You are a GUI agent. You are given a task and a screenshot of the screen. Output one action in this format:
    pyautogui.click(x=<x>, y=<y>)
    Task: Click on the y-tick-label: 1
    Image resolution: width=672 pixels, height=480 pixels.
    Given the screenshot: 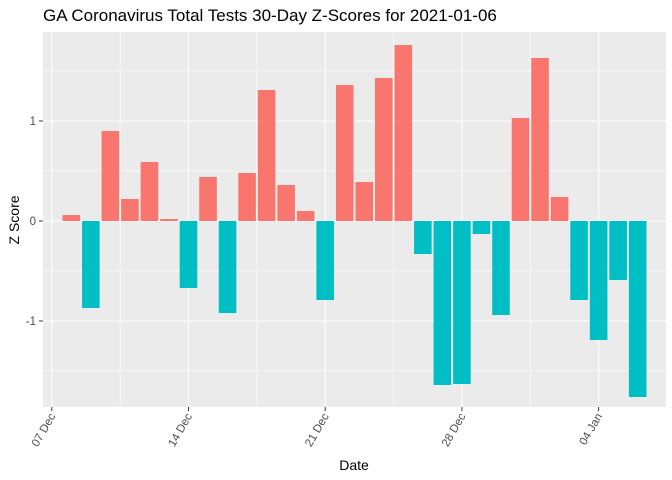 What is the action you would take?
    pyautogui.click(x=33, y=122)
    